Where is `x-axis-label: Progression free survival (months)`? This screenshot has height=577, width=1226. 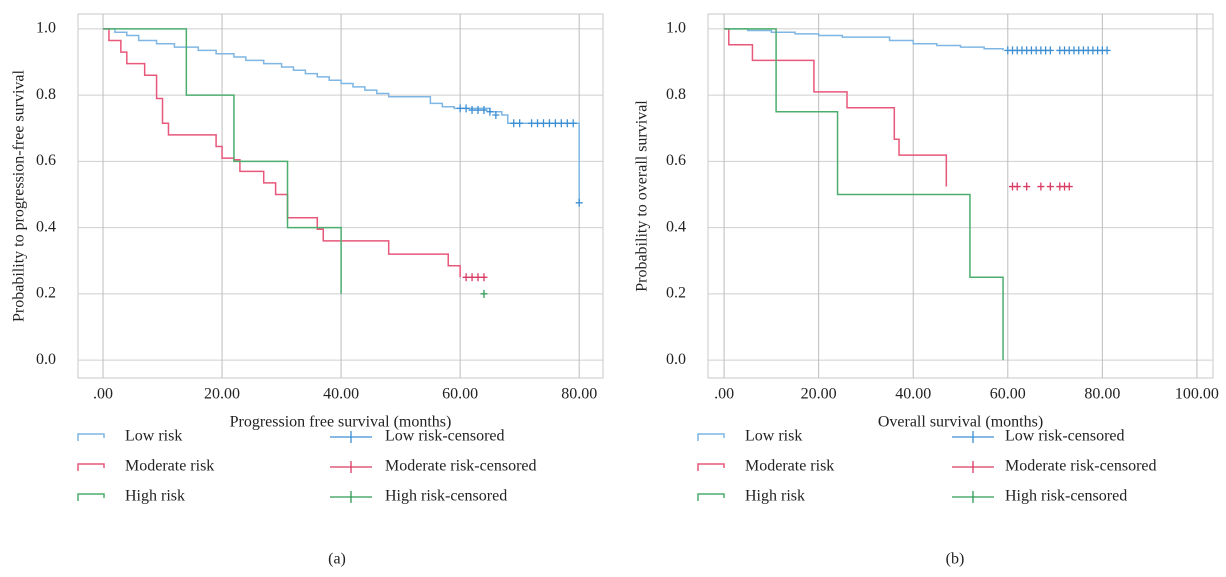 x-axis-label: Progression free survival (months) is located at coordinates (341, 422).